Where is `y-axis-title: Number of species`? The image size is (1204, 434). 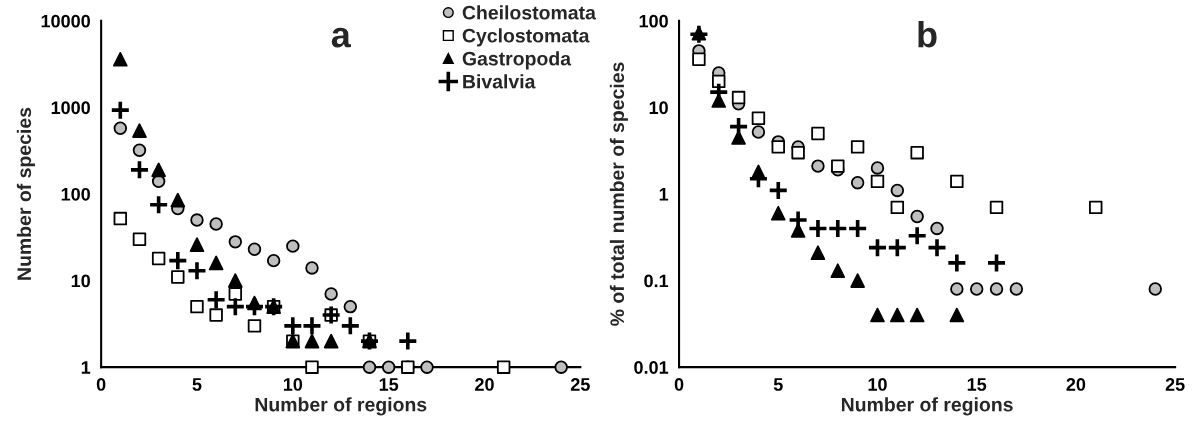 y-axis-title: Number of species is located at coordinates (25, 193).